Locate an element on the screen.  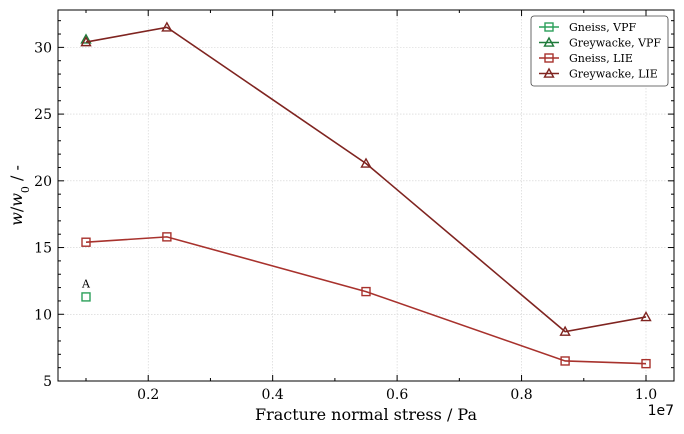
y-tick-label: 15 is located at coordinates (43, 249).